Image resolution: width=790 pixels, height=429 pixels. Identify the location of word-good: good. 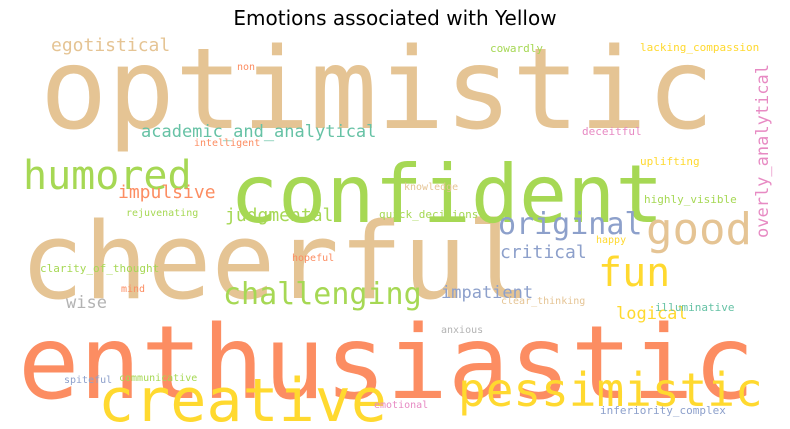
(699, 229).